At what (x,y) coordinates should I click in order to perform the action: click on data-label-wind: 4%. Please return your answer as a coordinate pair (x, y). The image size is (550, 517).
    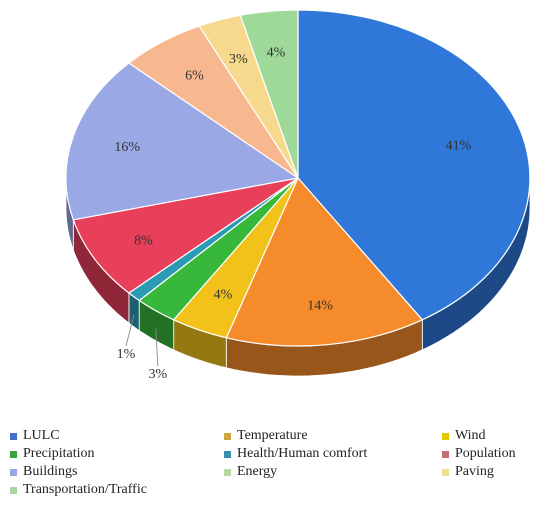
    Looking at the image, I should click on (223, 295).